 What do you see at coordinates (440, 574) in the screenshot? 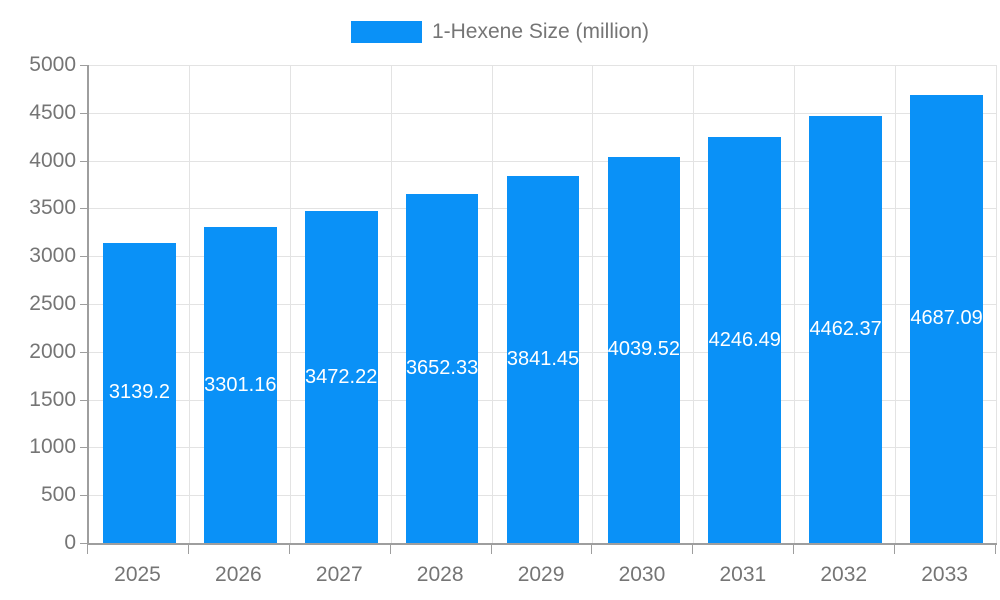
I see `x-axis-tick-label: 2028` at bounding box center [440, 574].